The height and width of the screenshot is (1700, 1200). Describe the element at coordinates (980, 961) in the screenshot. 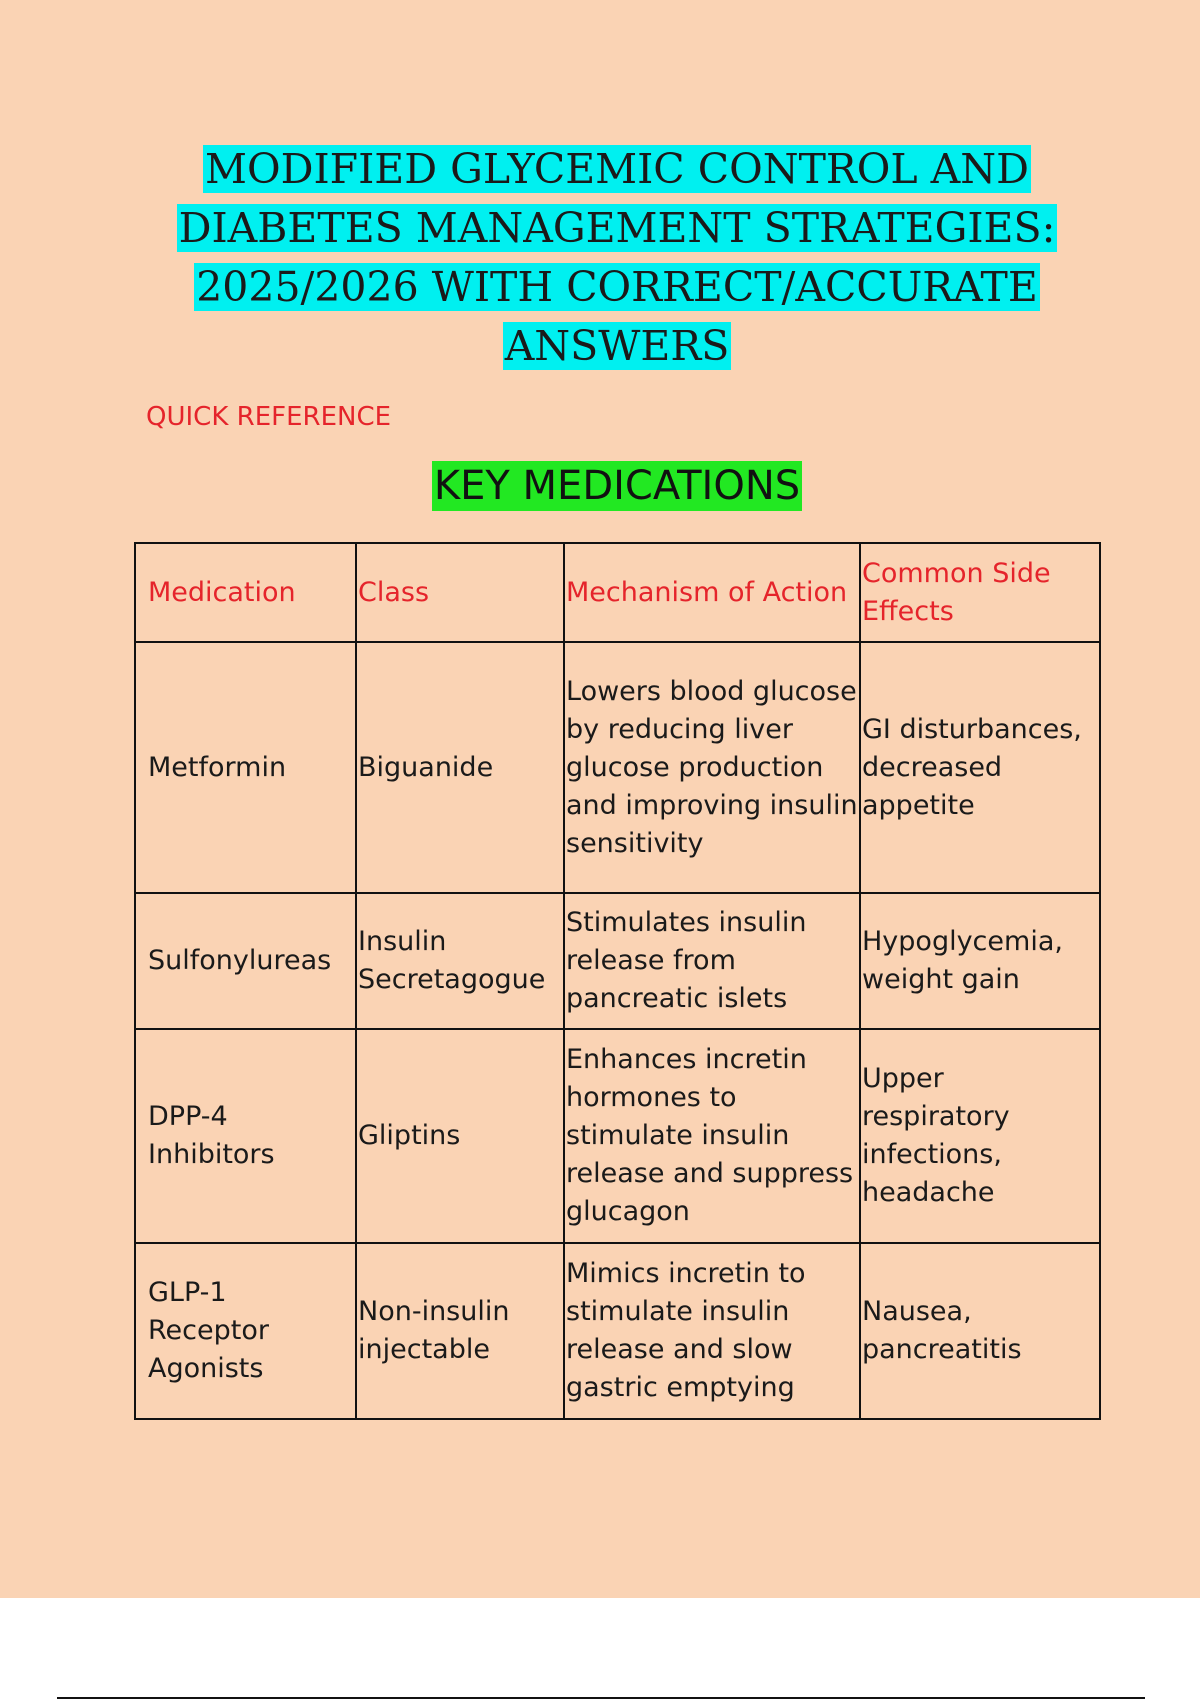

I see `table-cell: Hypoglycemia, weight gain` at that location.